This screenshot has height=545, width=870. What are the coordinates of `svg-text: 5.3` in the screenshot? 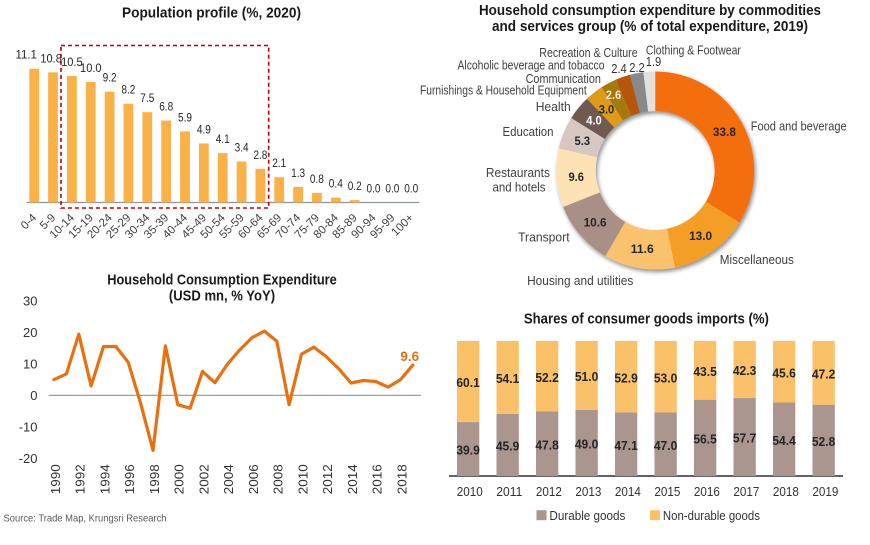 It's located at (583, 141).